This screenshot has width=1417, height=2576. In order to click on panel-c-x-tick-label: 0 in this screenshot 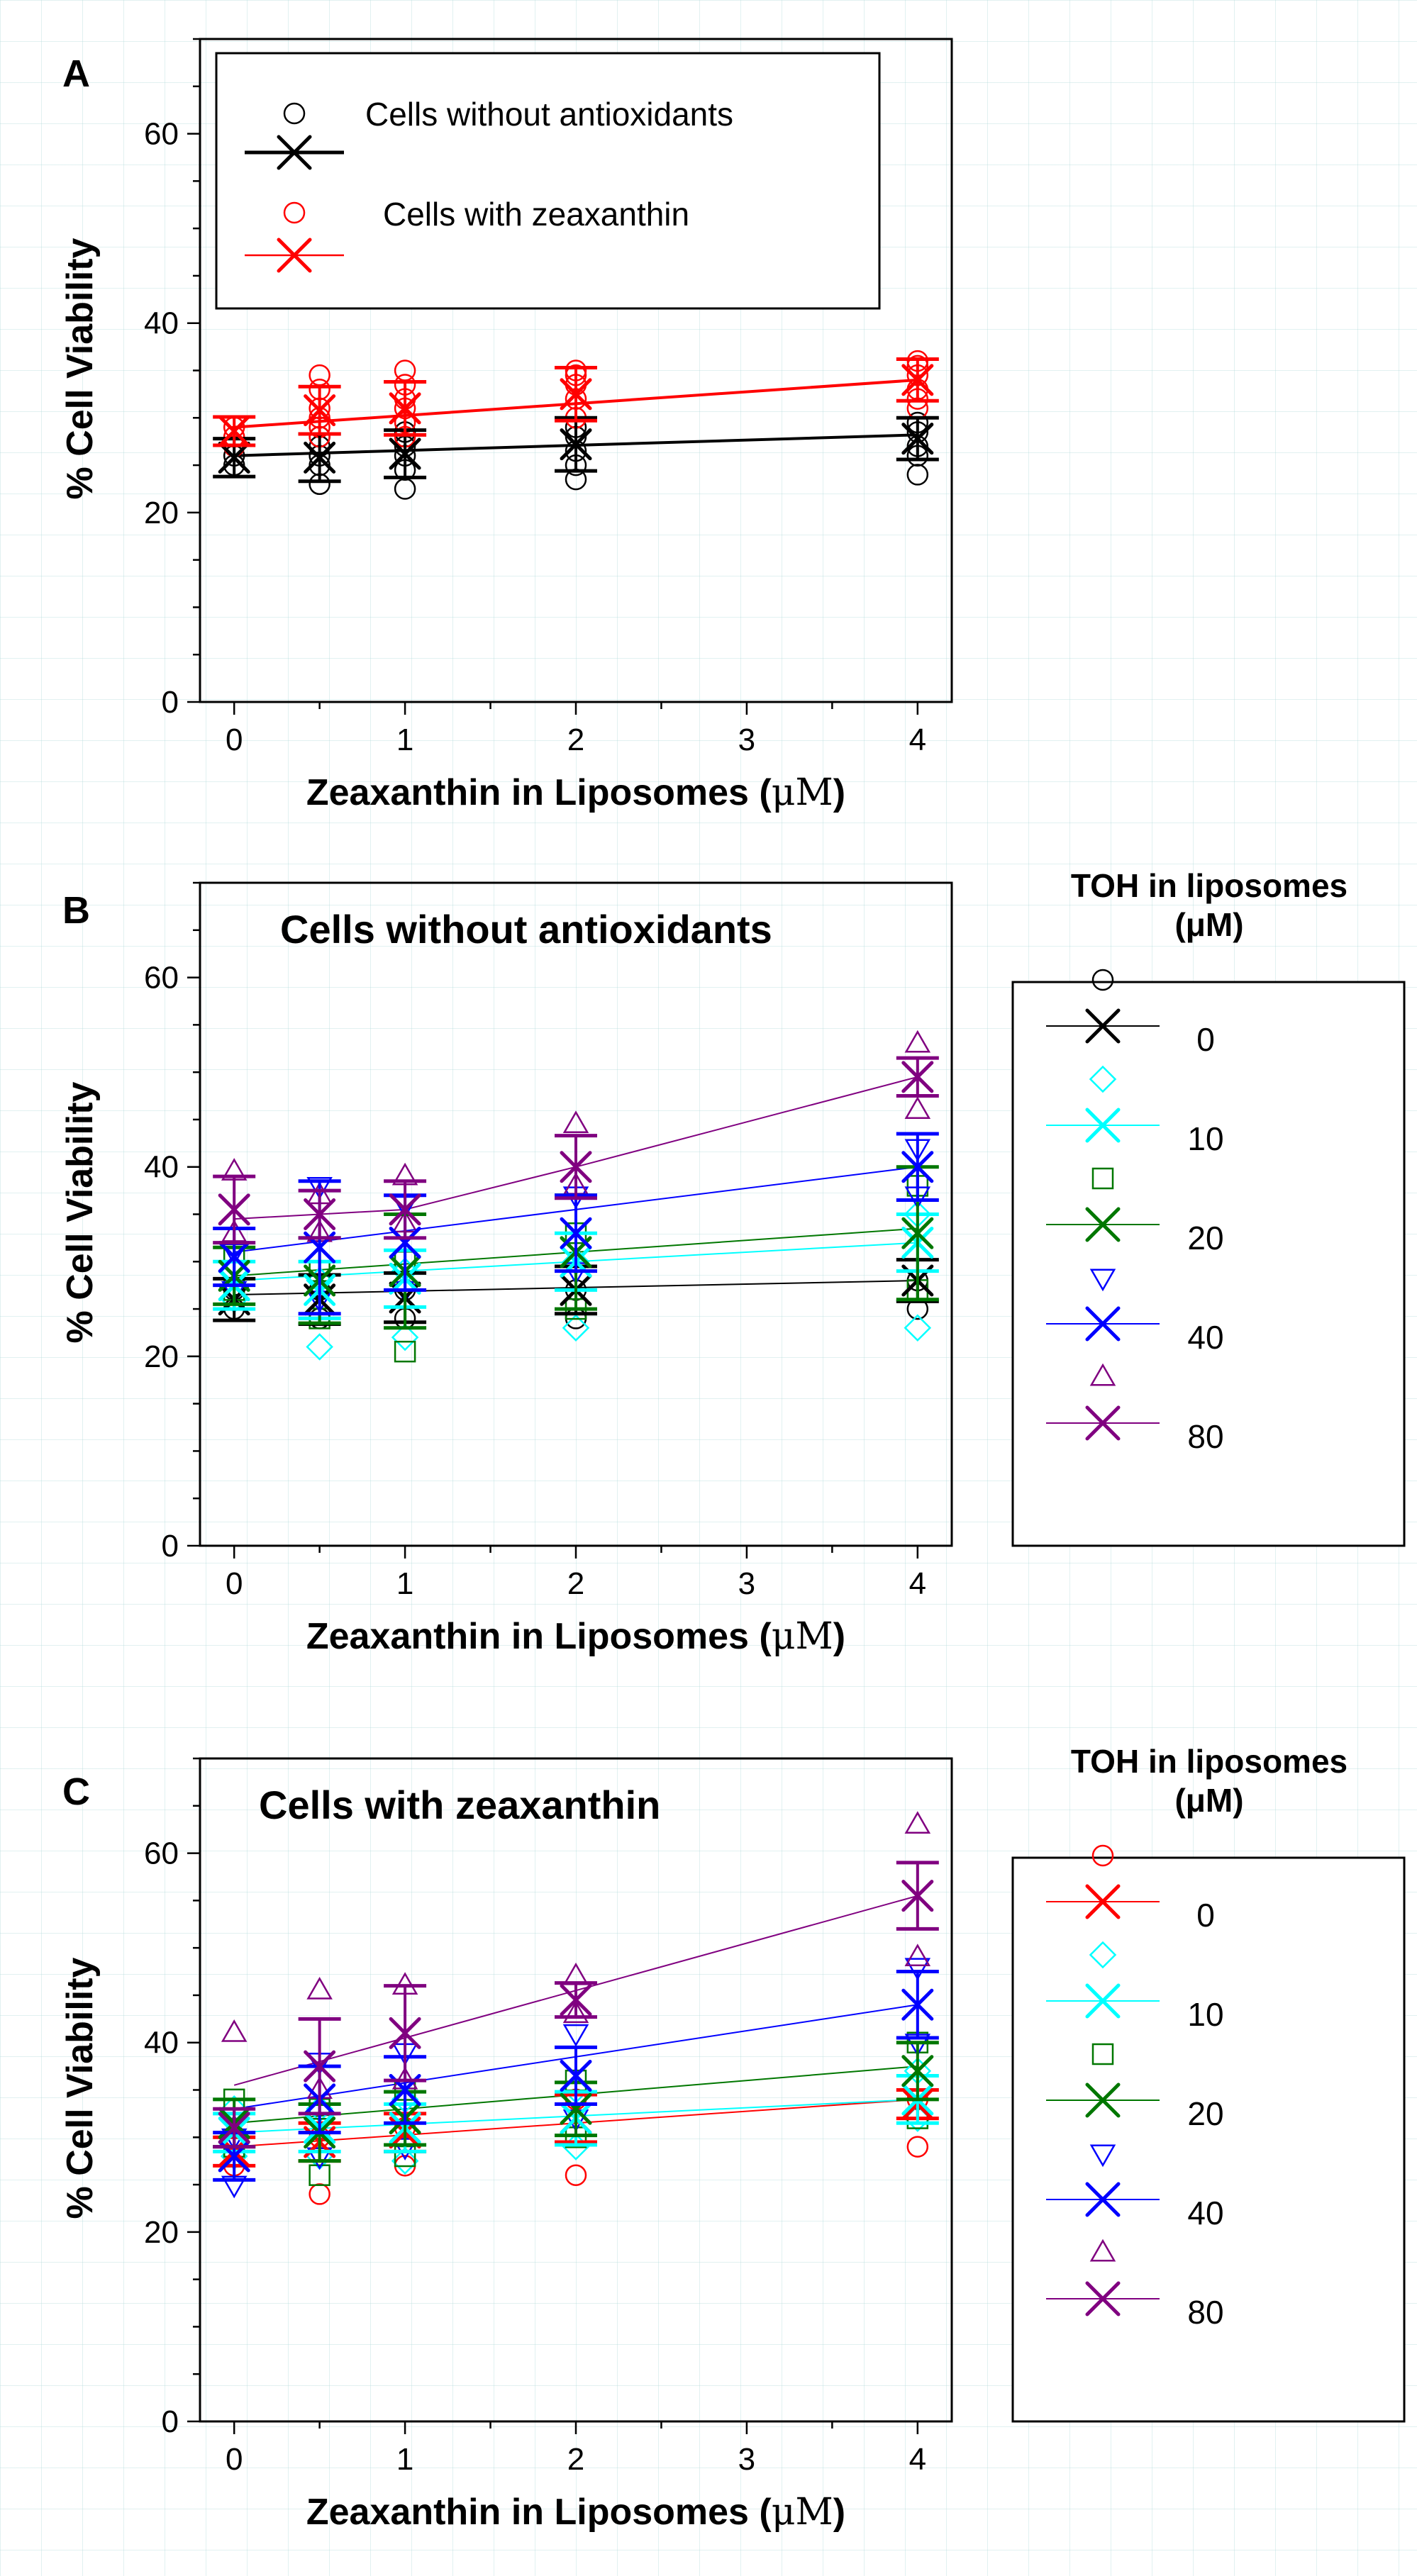, I will do `click(234, 2459)`.